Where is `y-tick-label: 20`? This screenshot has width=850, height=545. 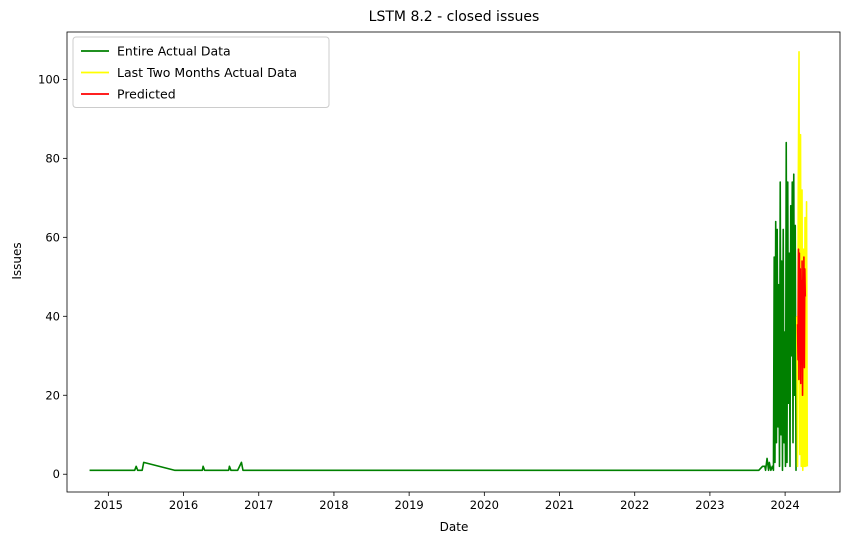
y-tick-label: 20 is located at coordinates (52, 395).